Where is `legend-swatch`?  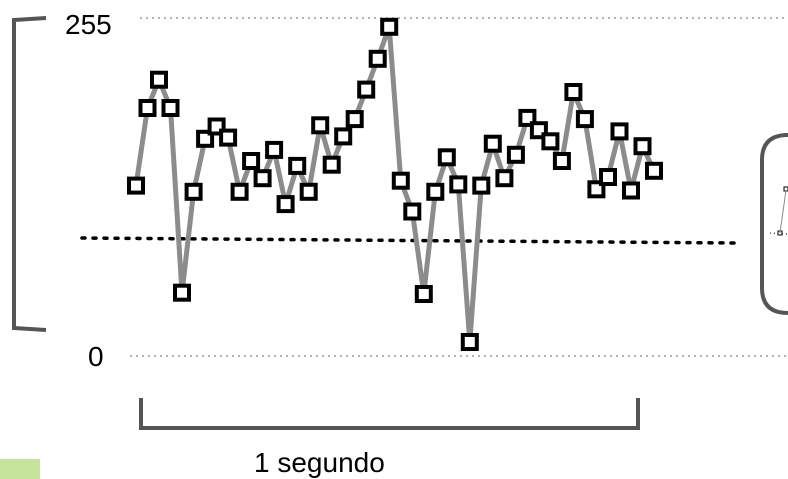 legend-swatch is located at coordinates (20, 469).